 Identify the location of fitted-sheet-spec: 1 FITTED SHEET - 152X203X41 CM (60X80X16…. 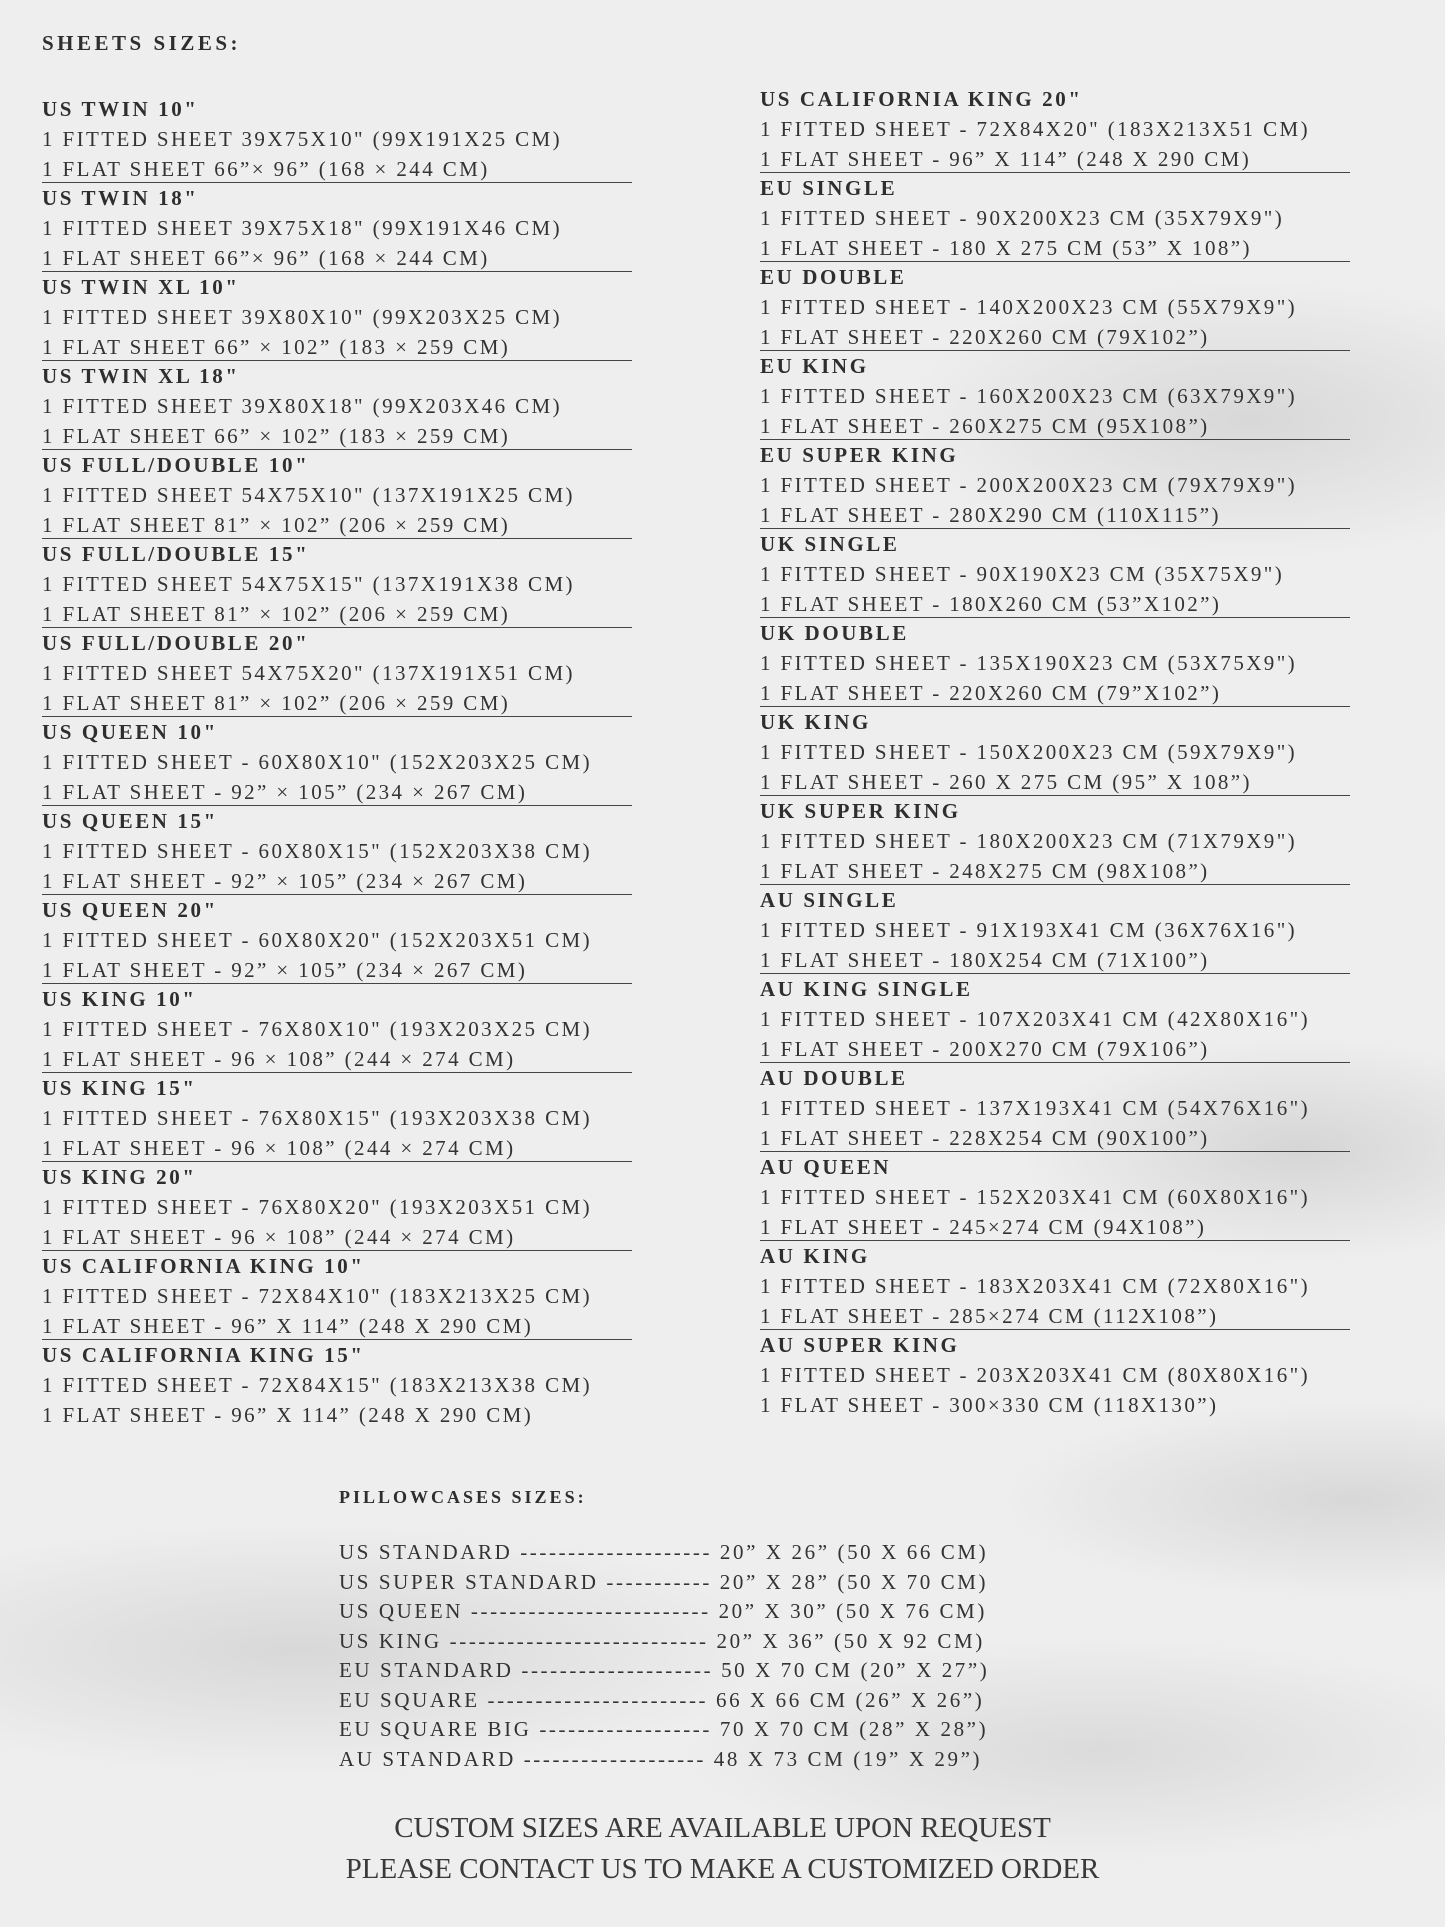
(1035, 1197).